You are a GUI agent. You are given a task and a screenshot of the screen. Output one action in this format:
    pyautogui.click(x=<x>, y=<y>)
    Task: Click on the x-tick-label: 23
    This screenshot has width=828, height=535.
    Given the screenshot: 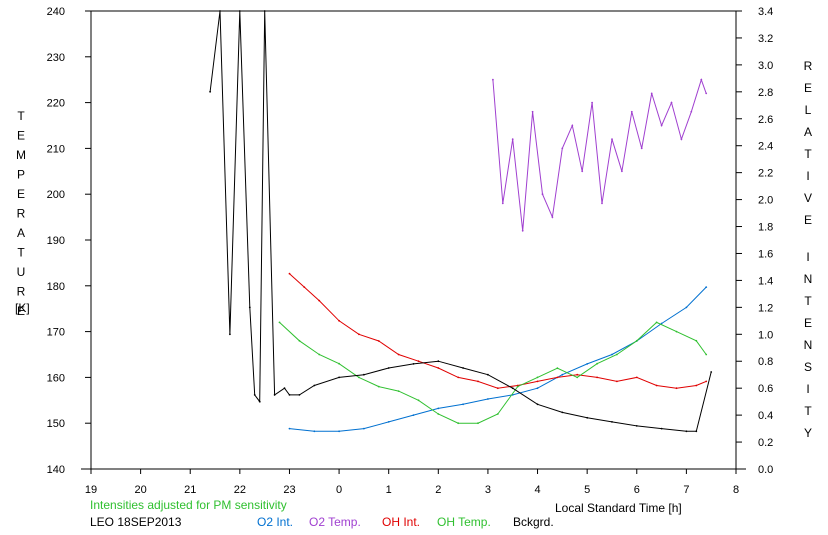 What is the action you would take?
    pyautogui.click(x=289, y=490)
    